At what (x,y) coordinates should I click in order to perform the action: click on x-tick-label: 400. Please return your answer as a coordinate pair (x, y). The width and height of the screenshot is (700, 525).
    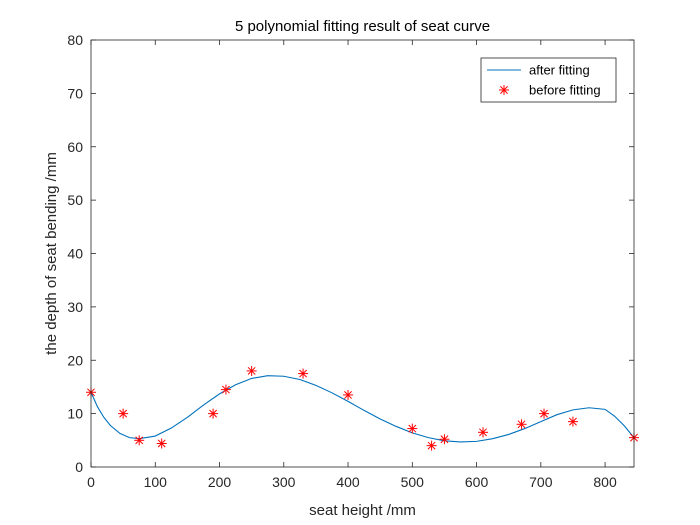
    Looking at the image, I should click on (348, 482).